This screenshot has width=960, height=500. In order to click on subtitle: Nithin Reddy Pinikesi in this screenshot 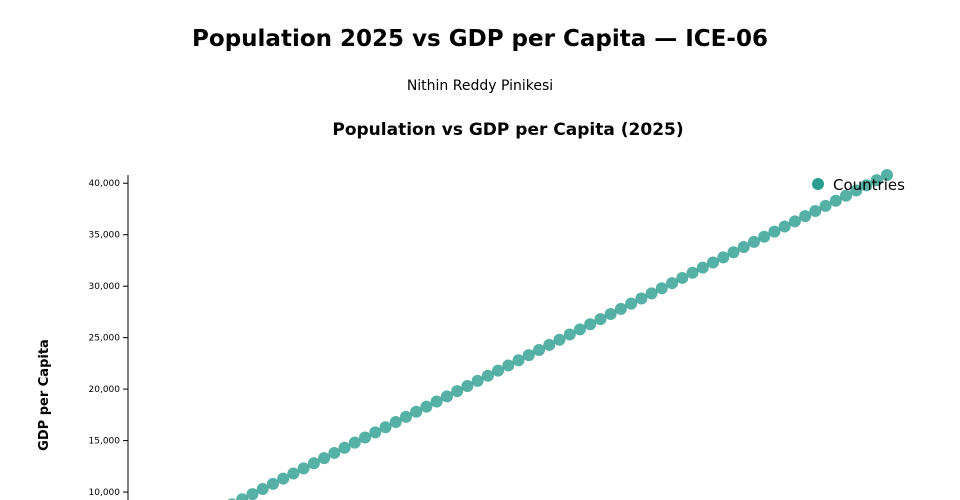, I will do `click(480, 86)`.